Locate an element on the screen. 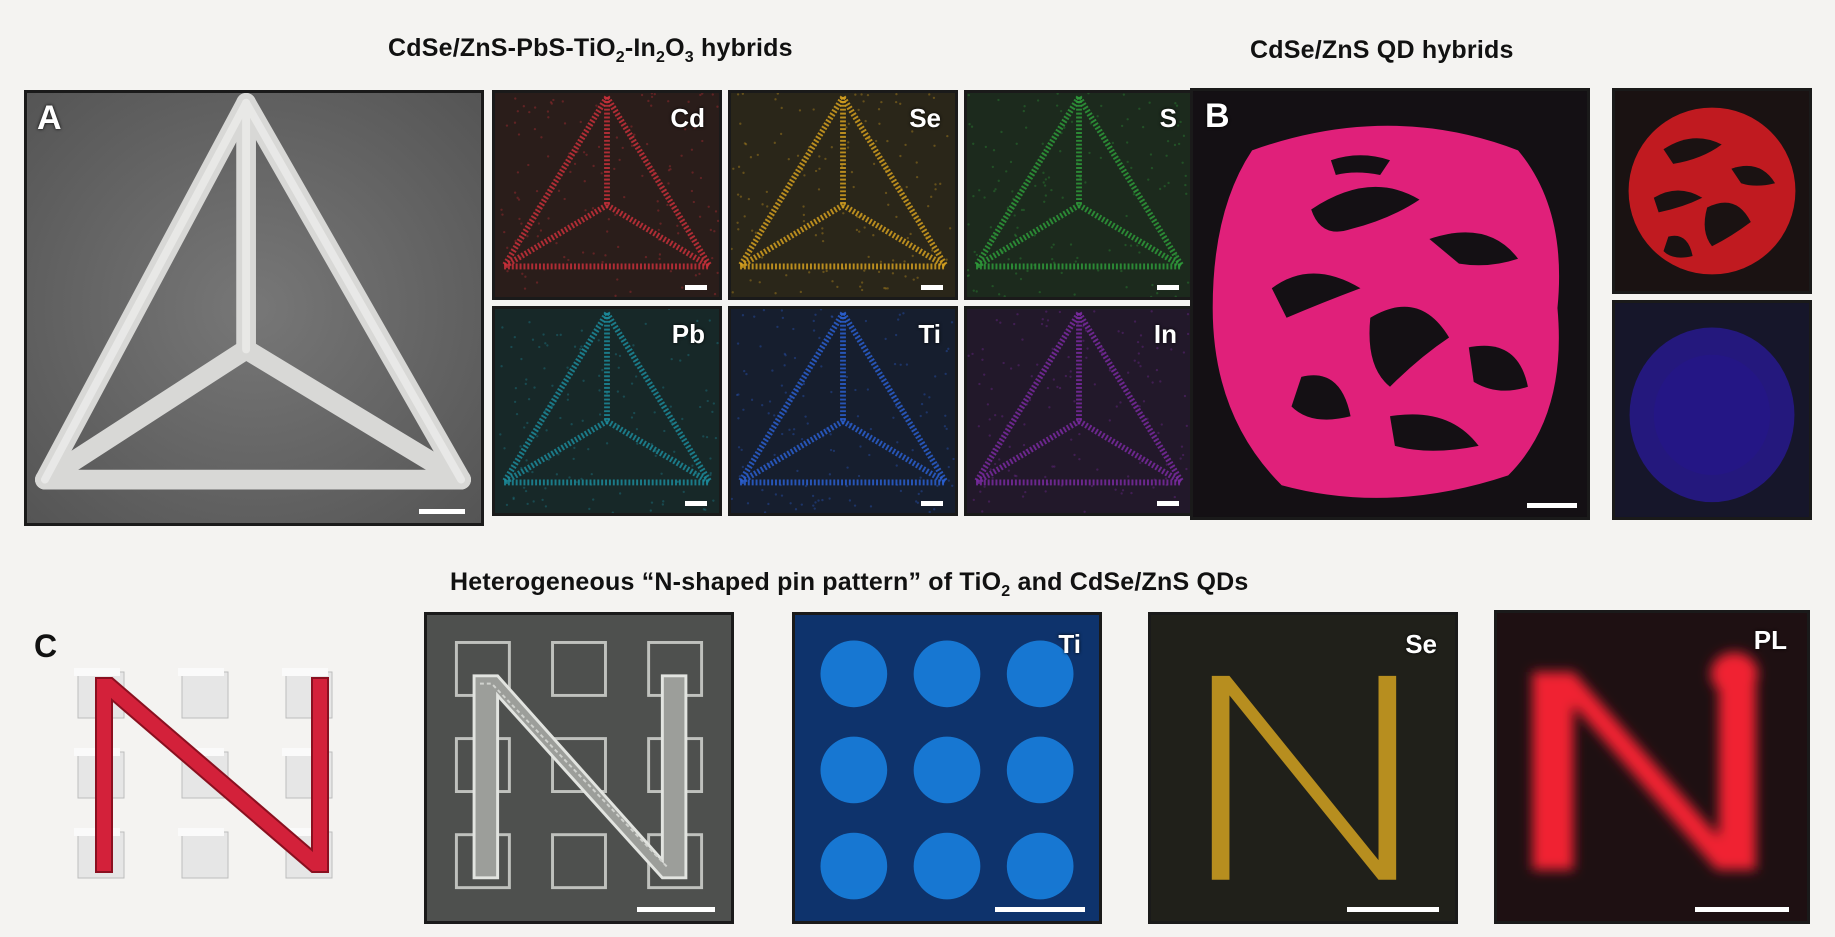 This screenshot has height=937, width=1835. title-hybrids-a: CdSe/ZnS-PbS-TiO2-In2O3 hybrids is located at coordinates (590, 50).